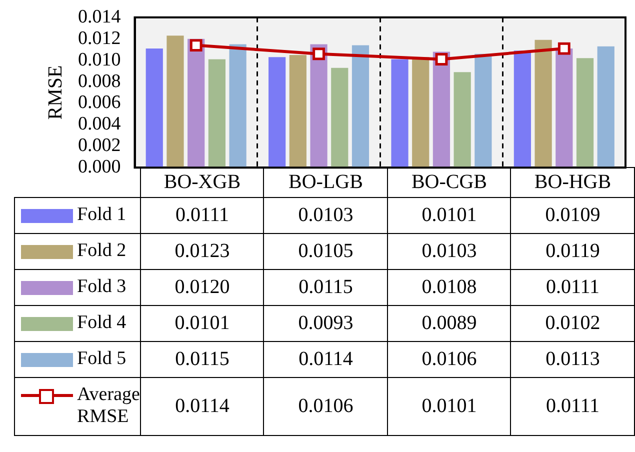 Image resolution: width=635 pixels, height=452 pixels. Describe the element at coordinates (100, 17) in the screenshot. I see `y-tick-label: 0.014` at that location.